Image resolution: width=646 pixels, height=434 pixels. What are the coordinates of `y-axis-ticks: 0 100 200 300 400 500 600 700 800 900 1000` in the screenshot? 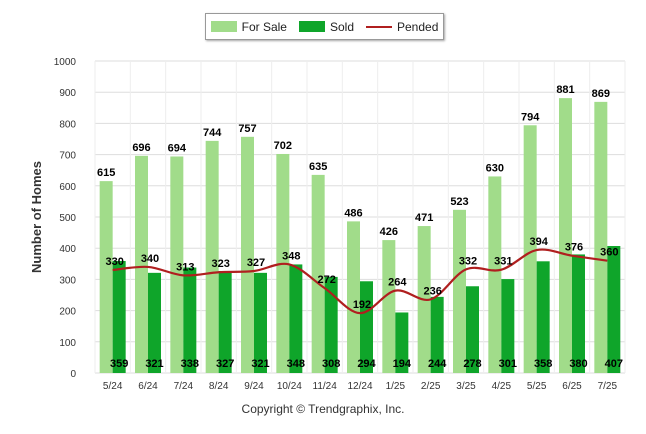 It's located at (65, 218).